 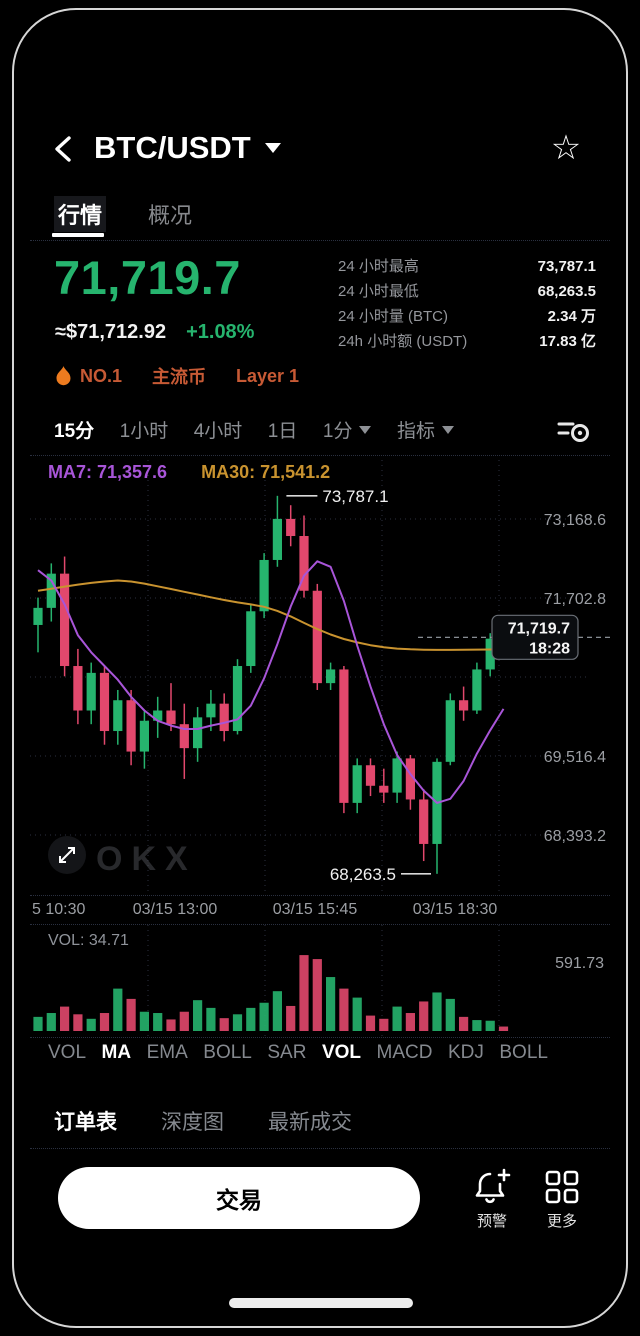 What do you see at coordinates (179, 377) in the screenshot?
I see `category-badge: 主流币` at bounding box center [179, 377].